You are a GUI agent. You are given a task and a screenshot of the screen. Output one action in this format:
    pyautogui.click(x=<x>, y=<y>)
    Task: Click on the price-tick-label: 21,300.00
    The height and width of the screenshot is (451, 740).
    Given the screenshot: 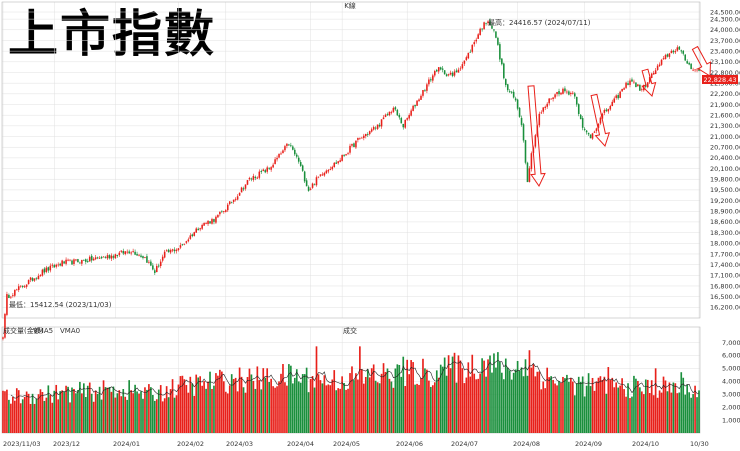 What is the action you would take?
    pyautogui.click(x=725, y=126)
    